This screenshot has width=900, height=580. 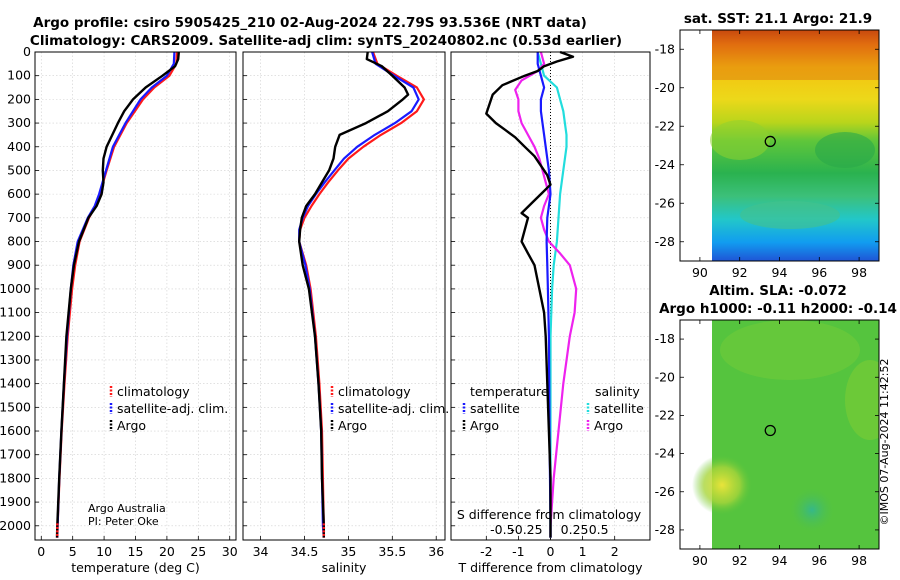 What do you see at coordinates (230, 551) in the screenshot?
I see `temperature-x-tick-label: 30` at bounding box center [230, 551].